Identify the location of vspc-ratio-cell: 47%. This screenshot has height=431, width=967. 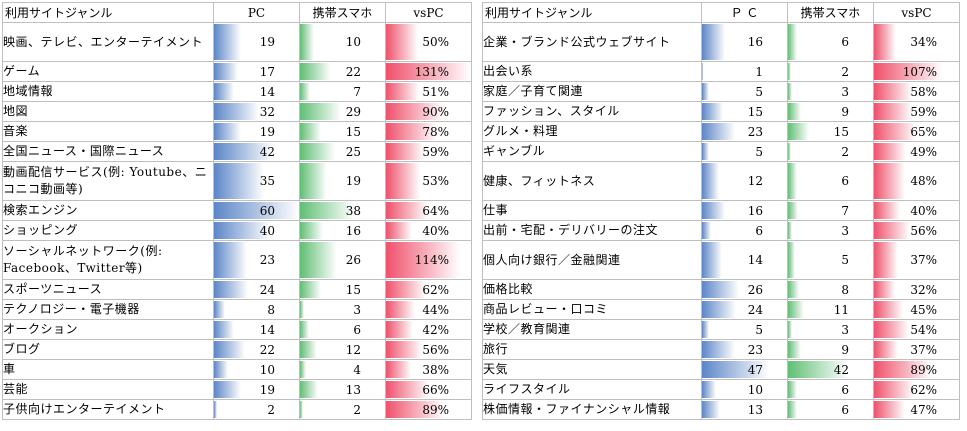
(916, 409).